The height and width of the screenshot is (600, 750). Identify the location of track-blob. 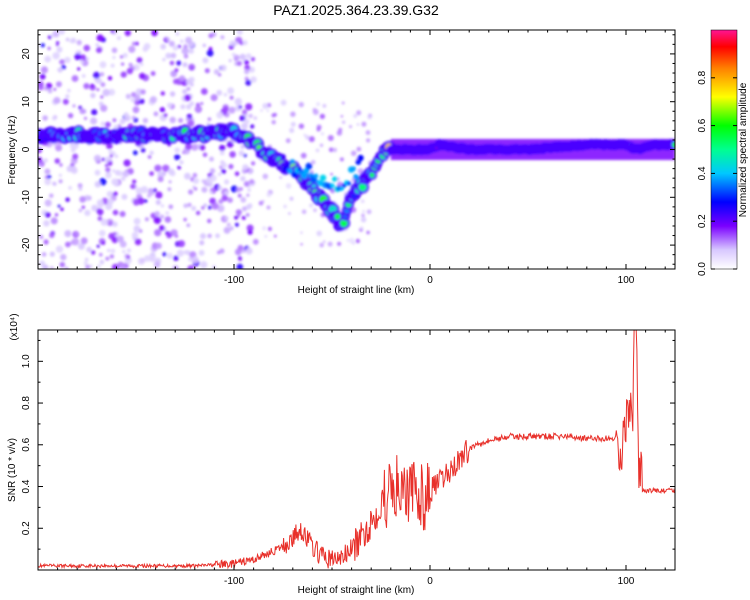
(362, 187).